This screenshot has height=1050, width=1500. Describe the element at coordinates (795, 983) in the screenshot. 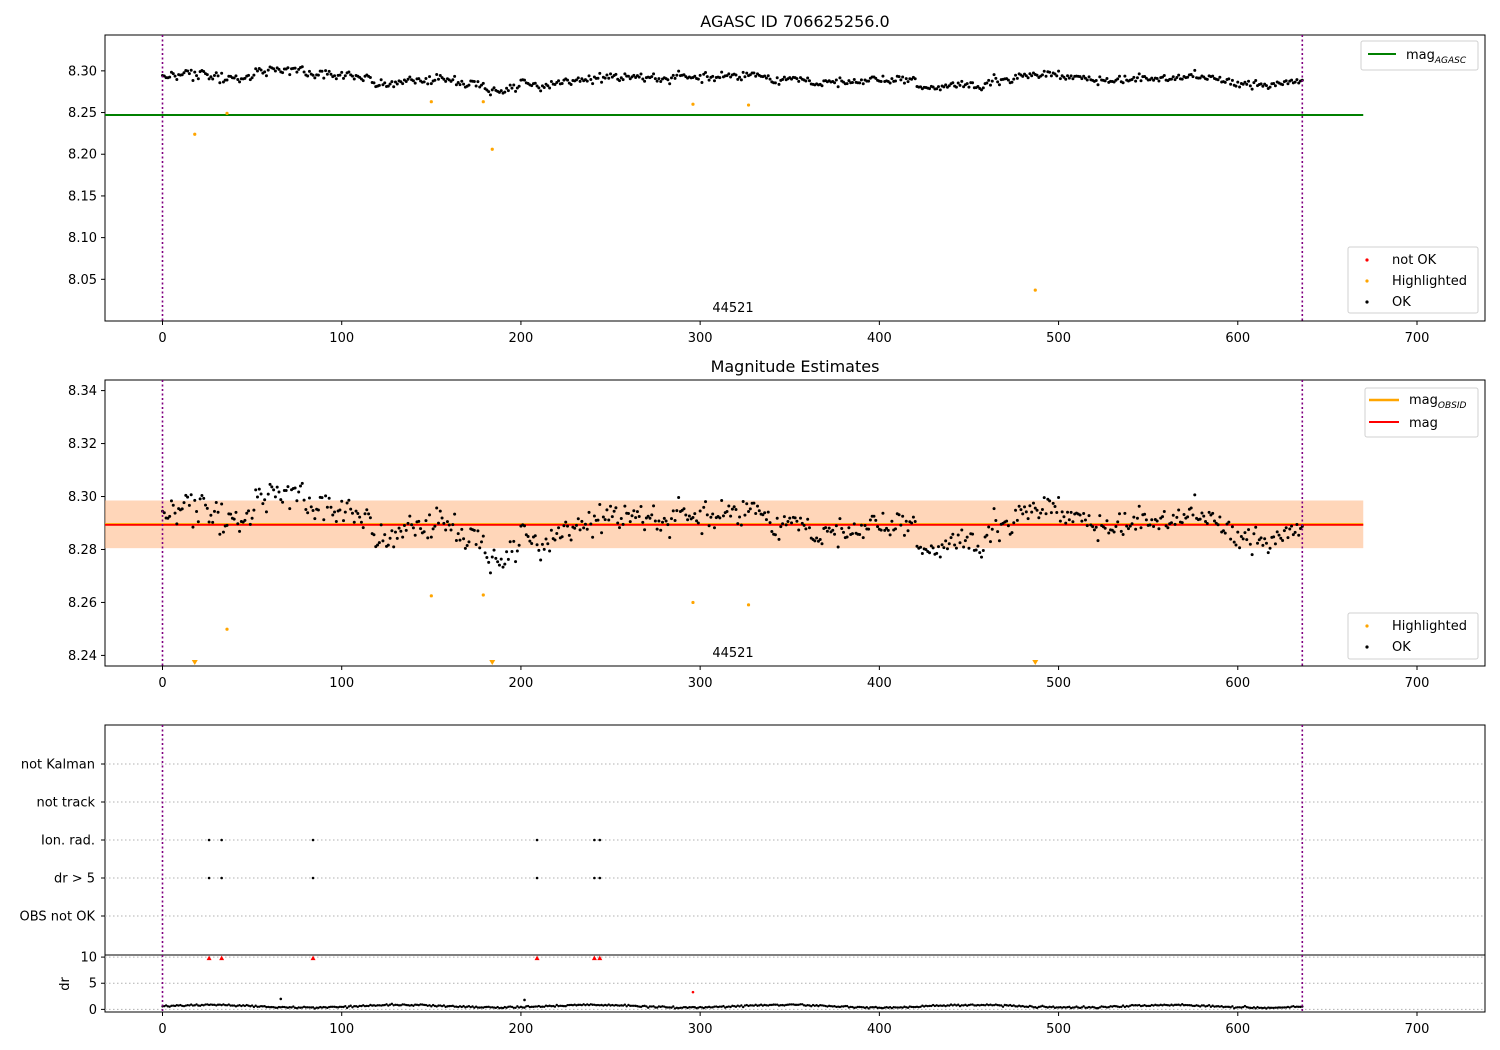

I see `dr-plot-content` at that location.